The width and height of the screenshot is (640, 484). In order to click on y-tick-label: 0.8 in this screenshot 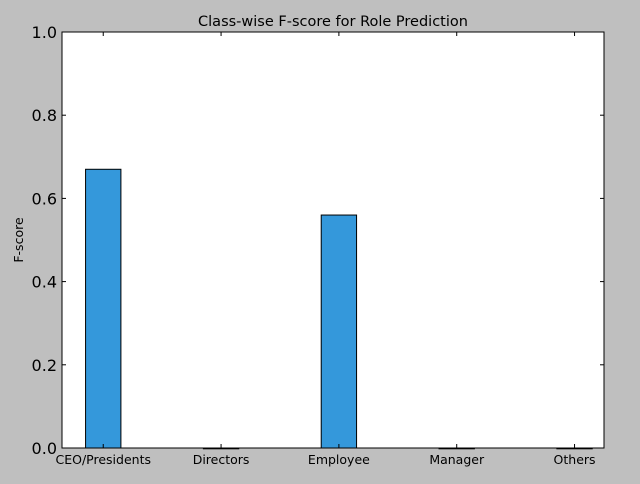, I will do `click(44, 115)`.